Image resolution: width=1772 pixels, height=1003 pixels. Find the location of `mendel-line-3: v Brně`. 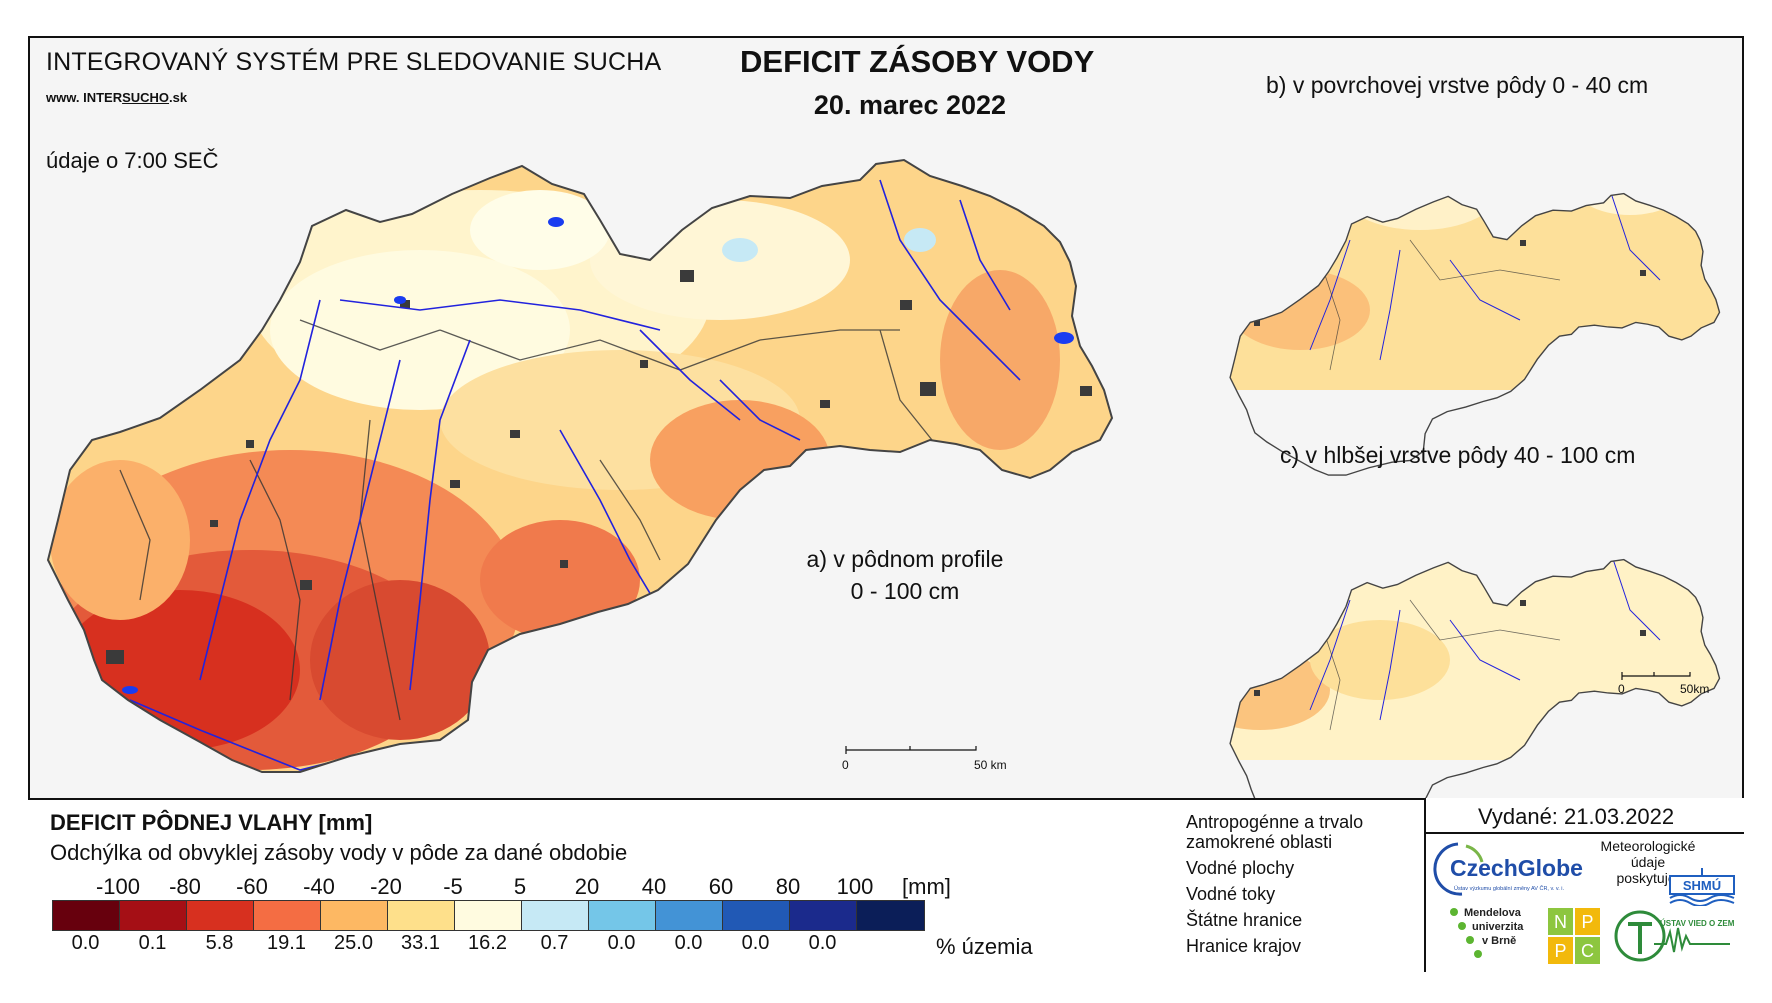

mendel-line-3: v Brně is located at coordinates (1499, 941).